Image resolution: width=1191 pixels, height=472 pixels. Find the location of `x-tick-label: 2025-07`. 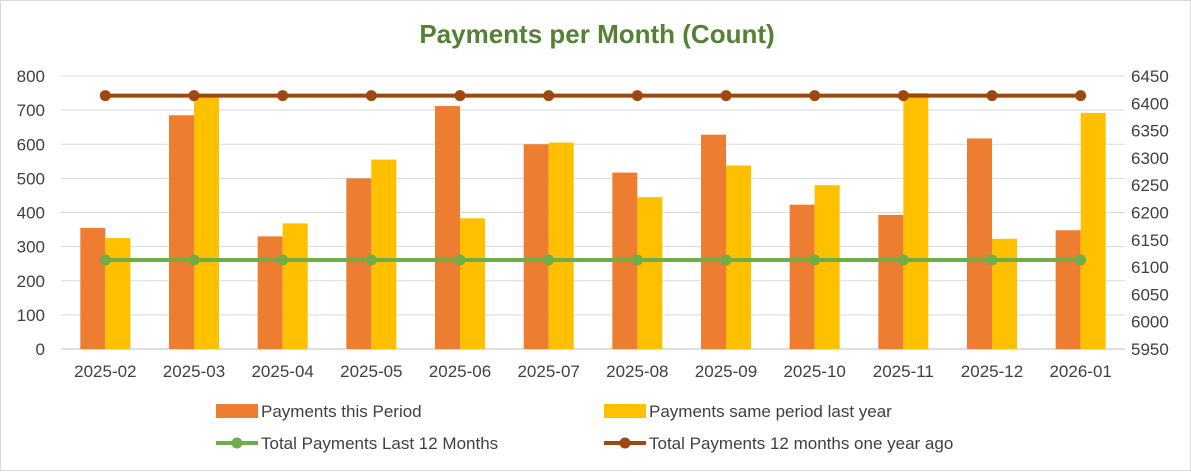

x-tick-label: 2025-07 is located at coordinates (548, 371).